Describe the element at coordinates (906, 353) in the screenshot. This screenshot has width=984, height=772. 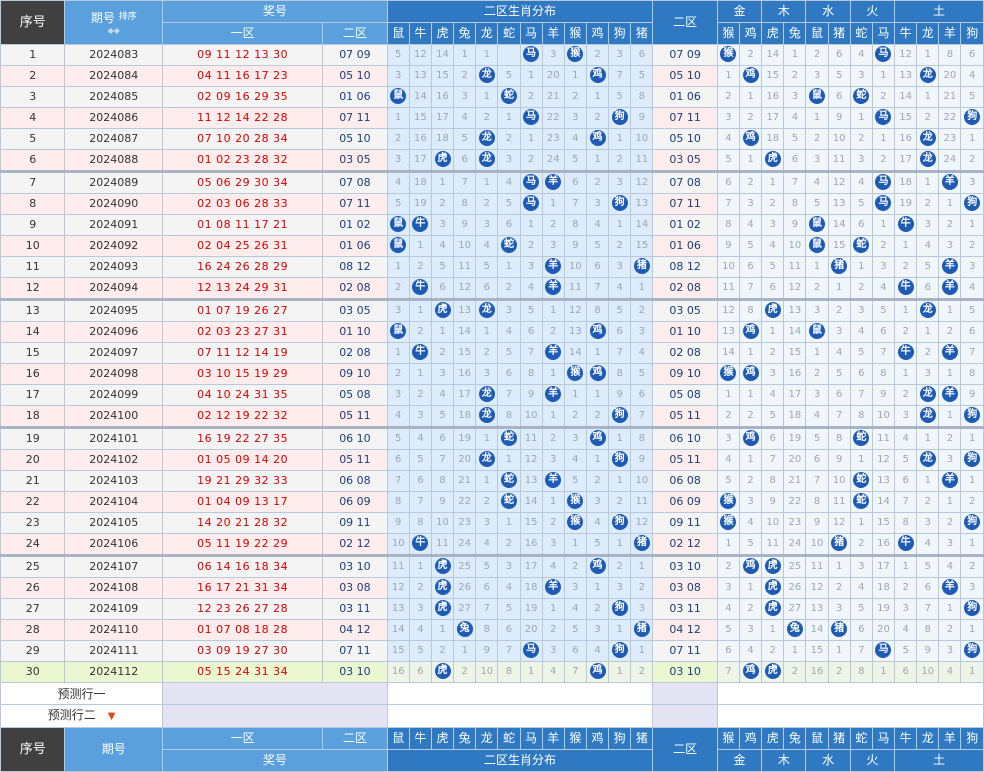
I see `element-cell: 牛` at that location.